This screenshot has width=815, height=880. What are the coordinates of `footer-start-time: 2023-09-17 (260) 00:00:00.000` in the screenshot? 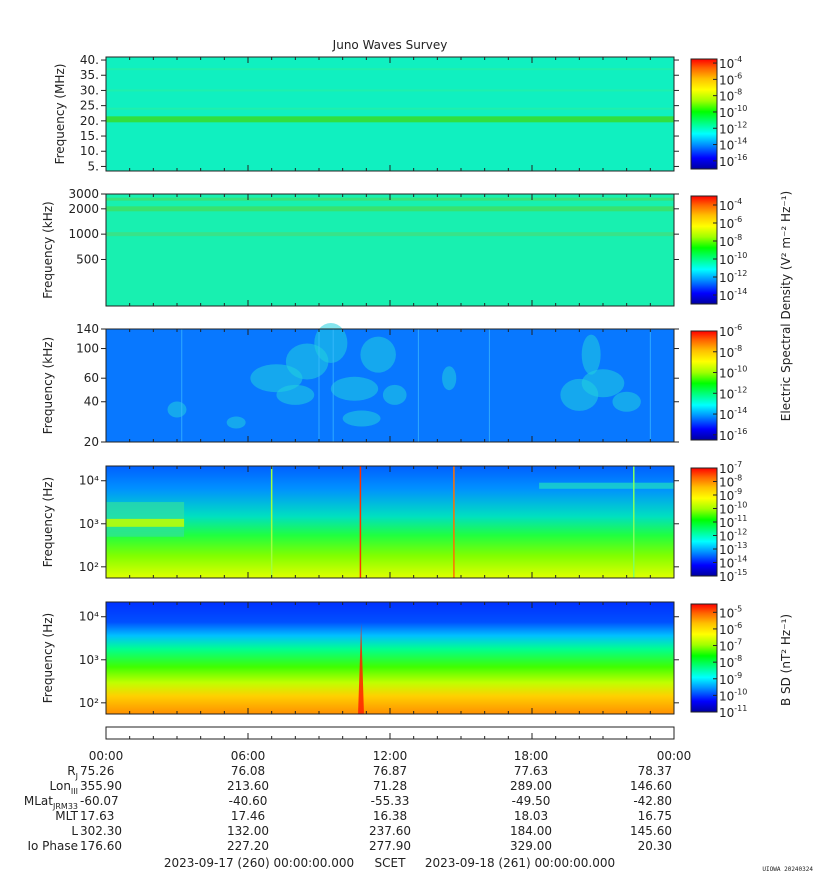 It's located at (259, 863).